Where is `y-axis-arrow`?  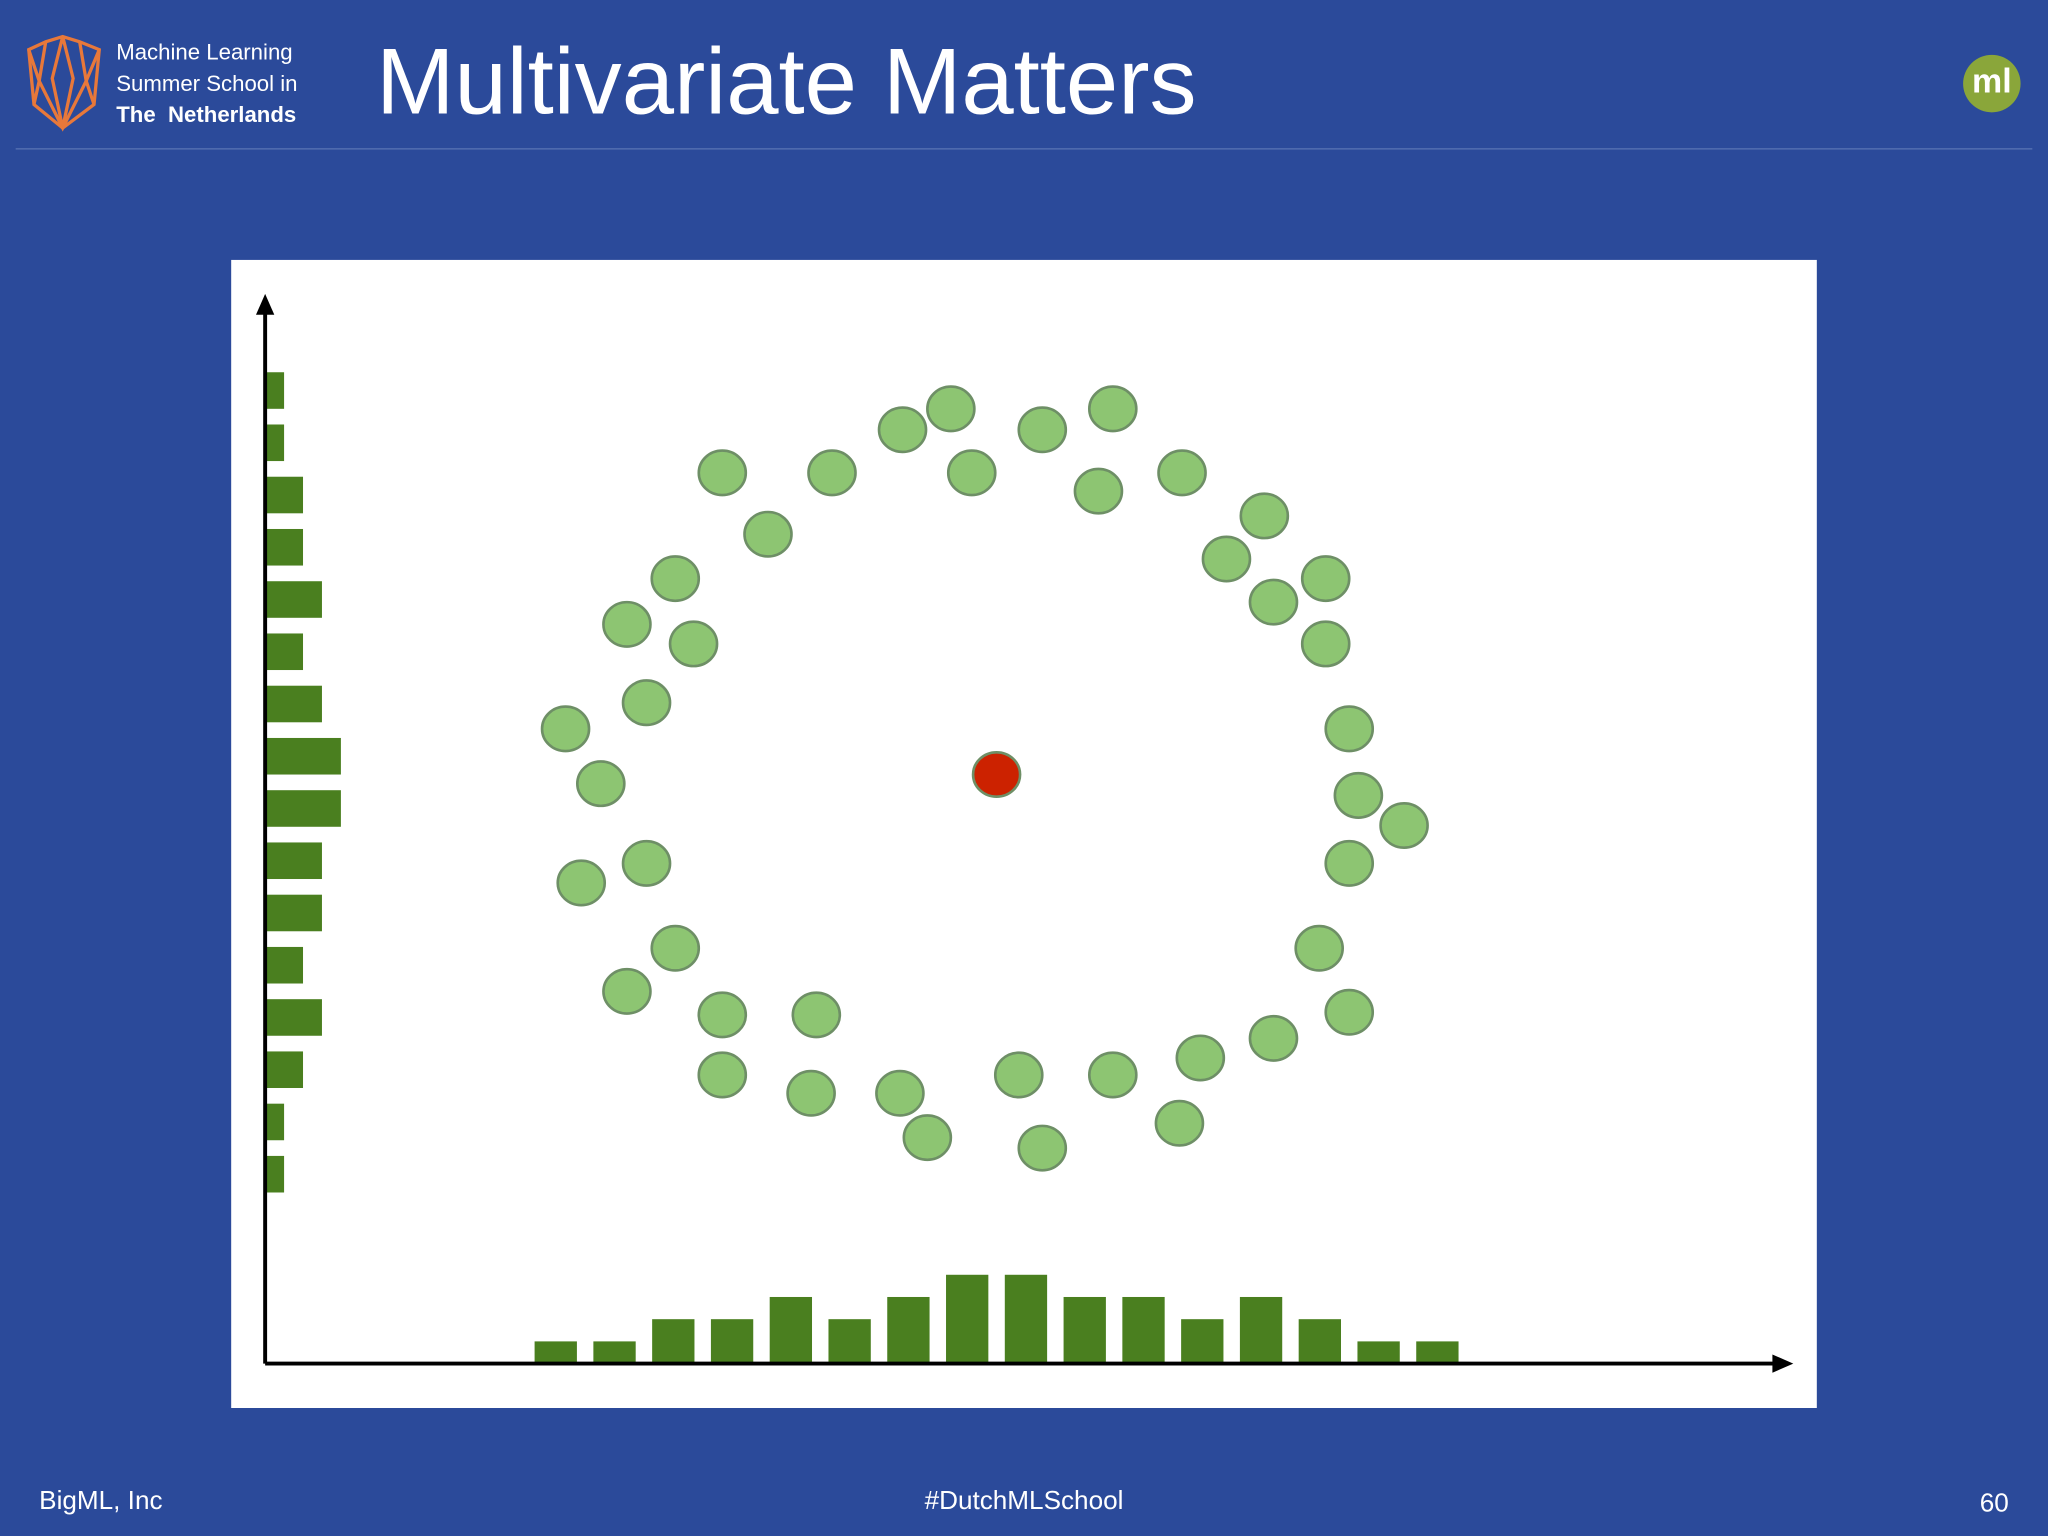
y-axis-arrow is located at coordinates (265, 304).